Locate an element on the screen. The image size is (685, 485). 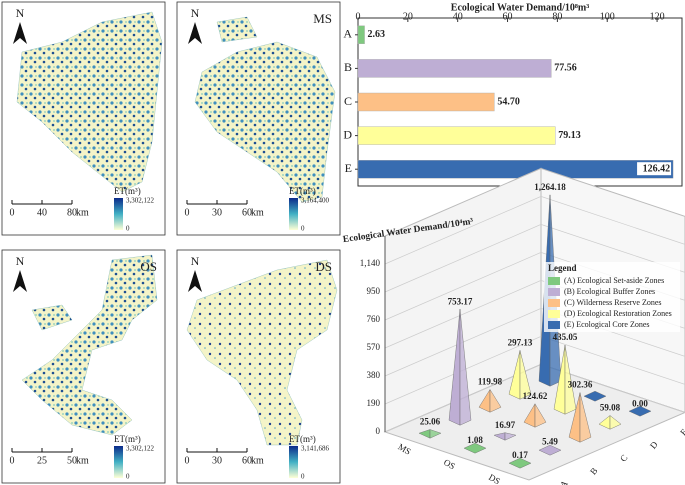
value-label: 1,264.18 is located at coordinates (550, 187).